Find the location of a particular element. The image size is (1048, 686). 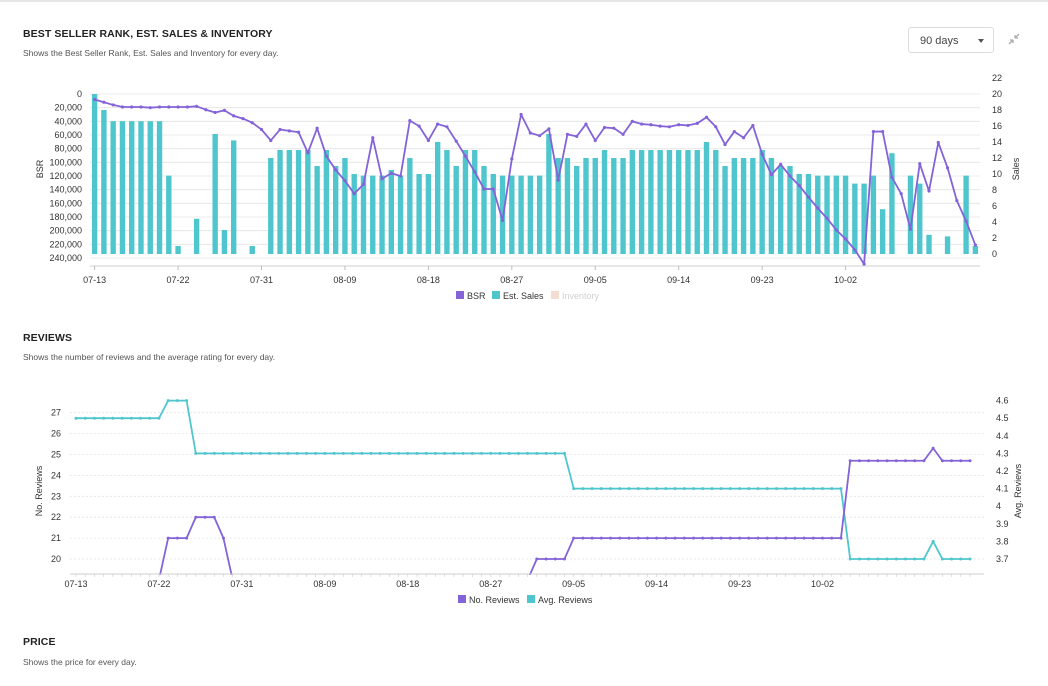

no-reviews-line is located at coordinates (564, 510).